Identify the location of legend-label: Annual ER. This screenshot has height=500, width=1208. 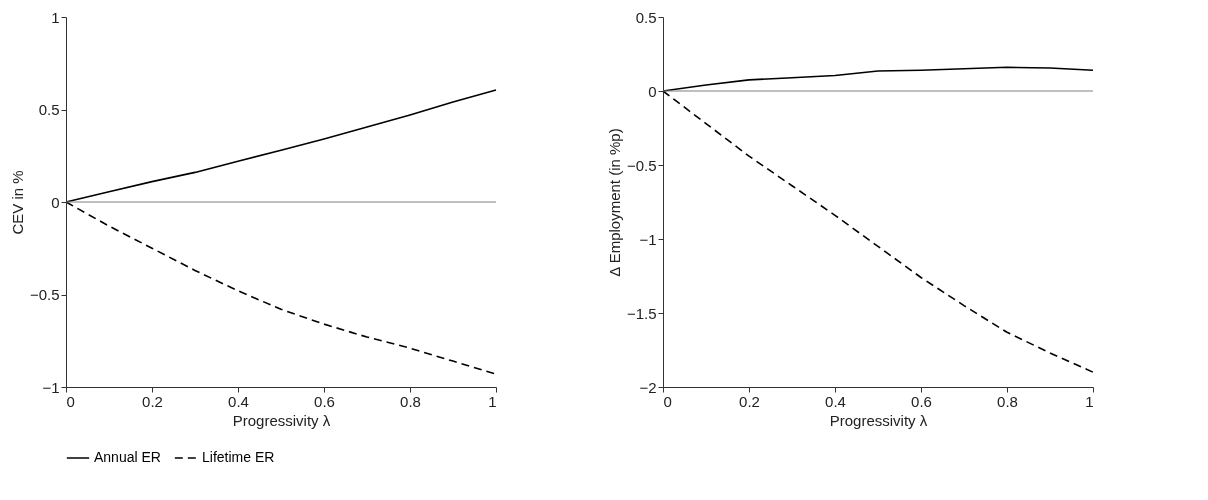
(127, 457).